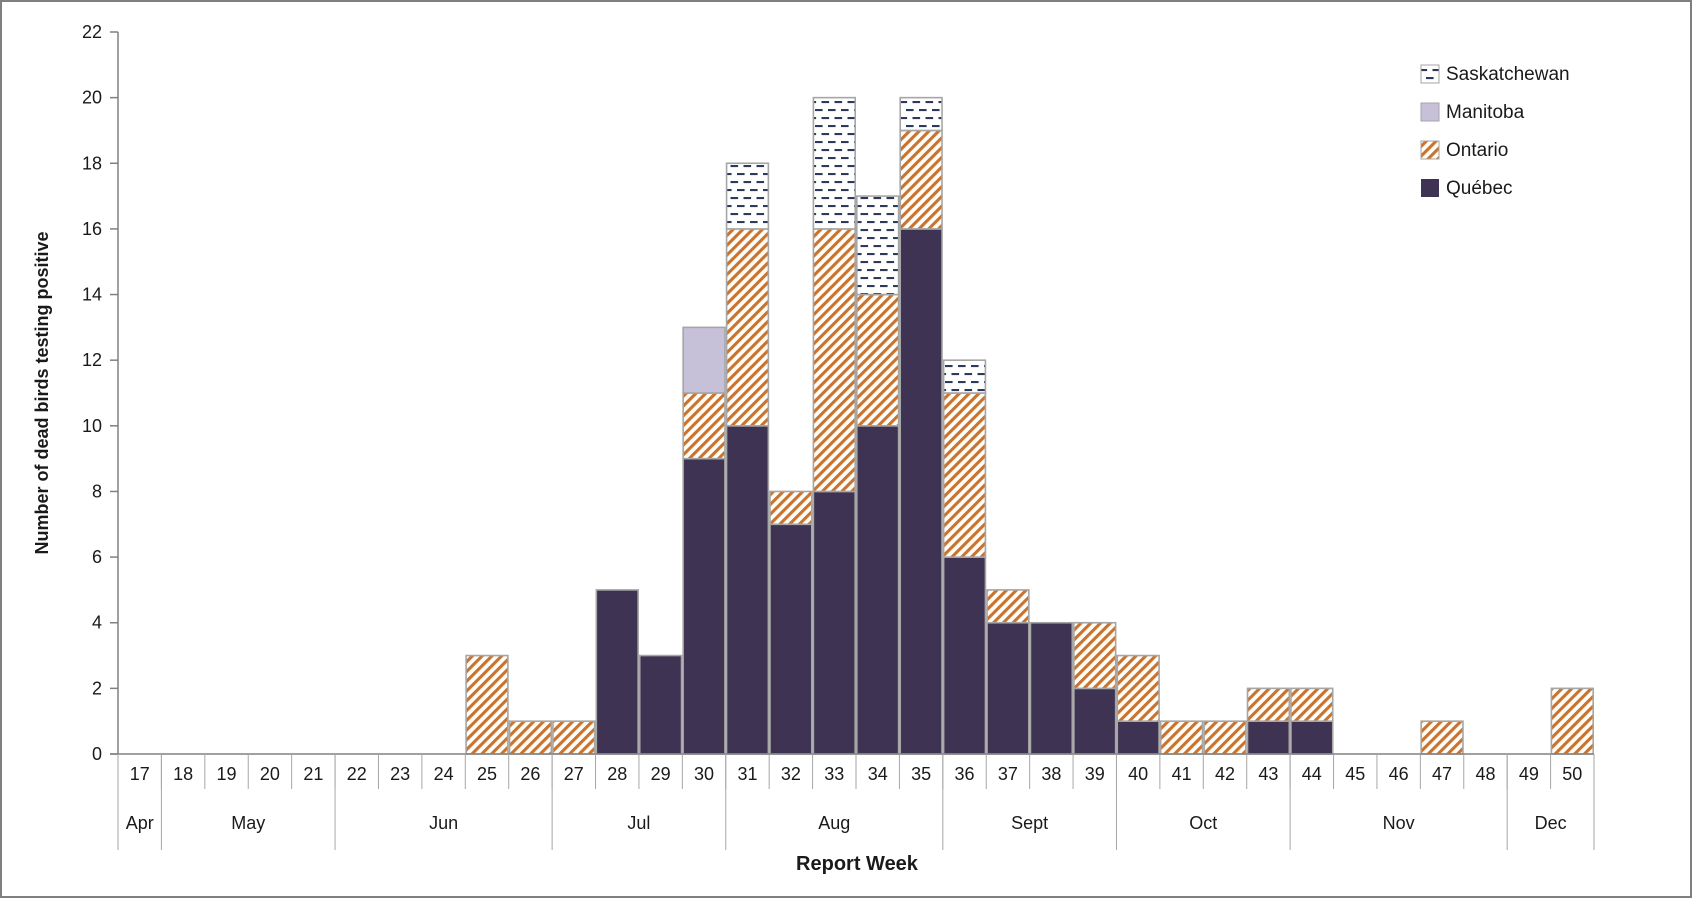  What do you see at coordinates (92, 426) in the screenshot?
I see `y-tick-label: 10` at bounding box center [92, 426].